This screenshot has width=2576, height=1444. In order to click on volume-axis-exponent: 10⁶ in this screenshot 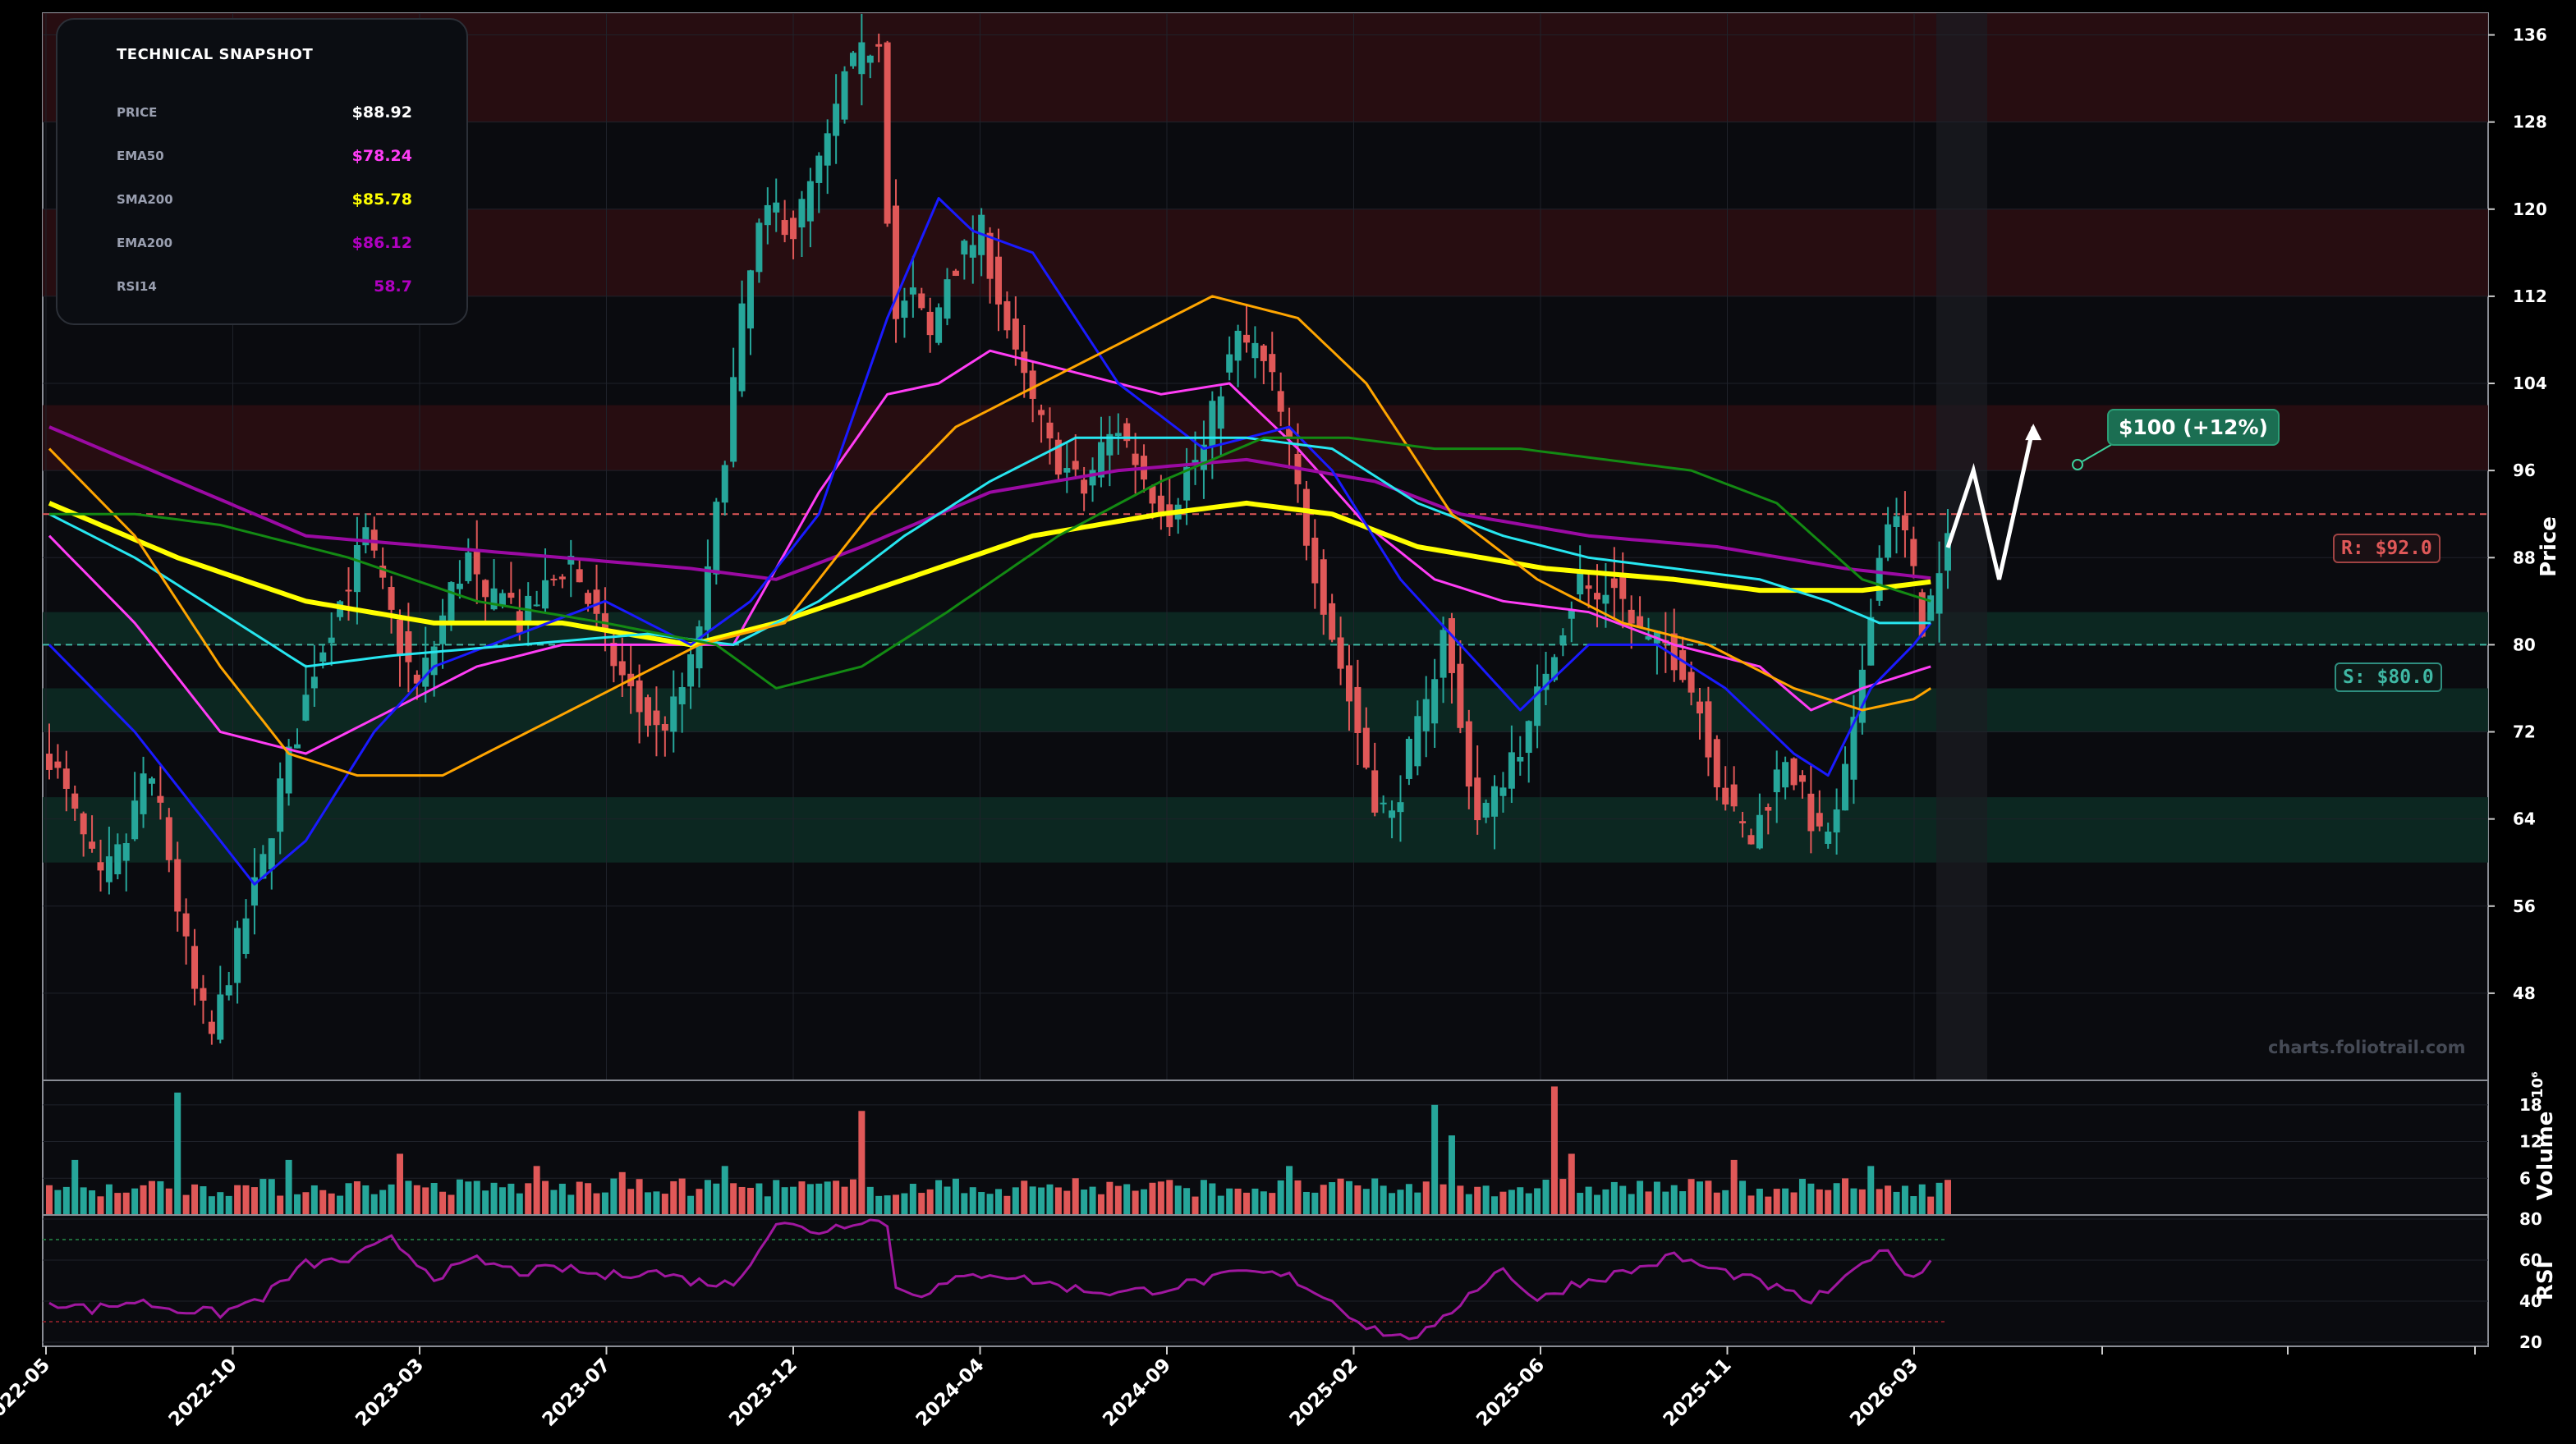, I will do `click(2537, 1084)`.